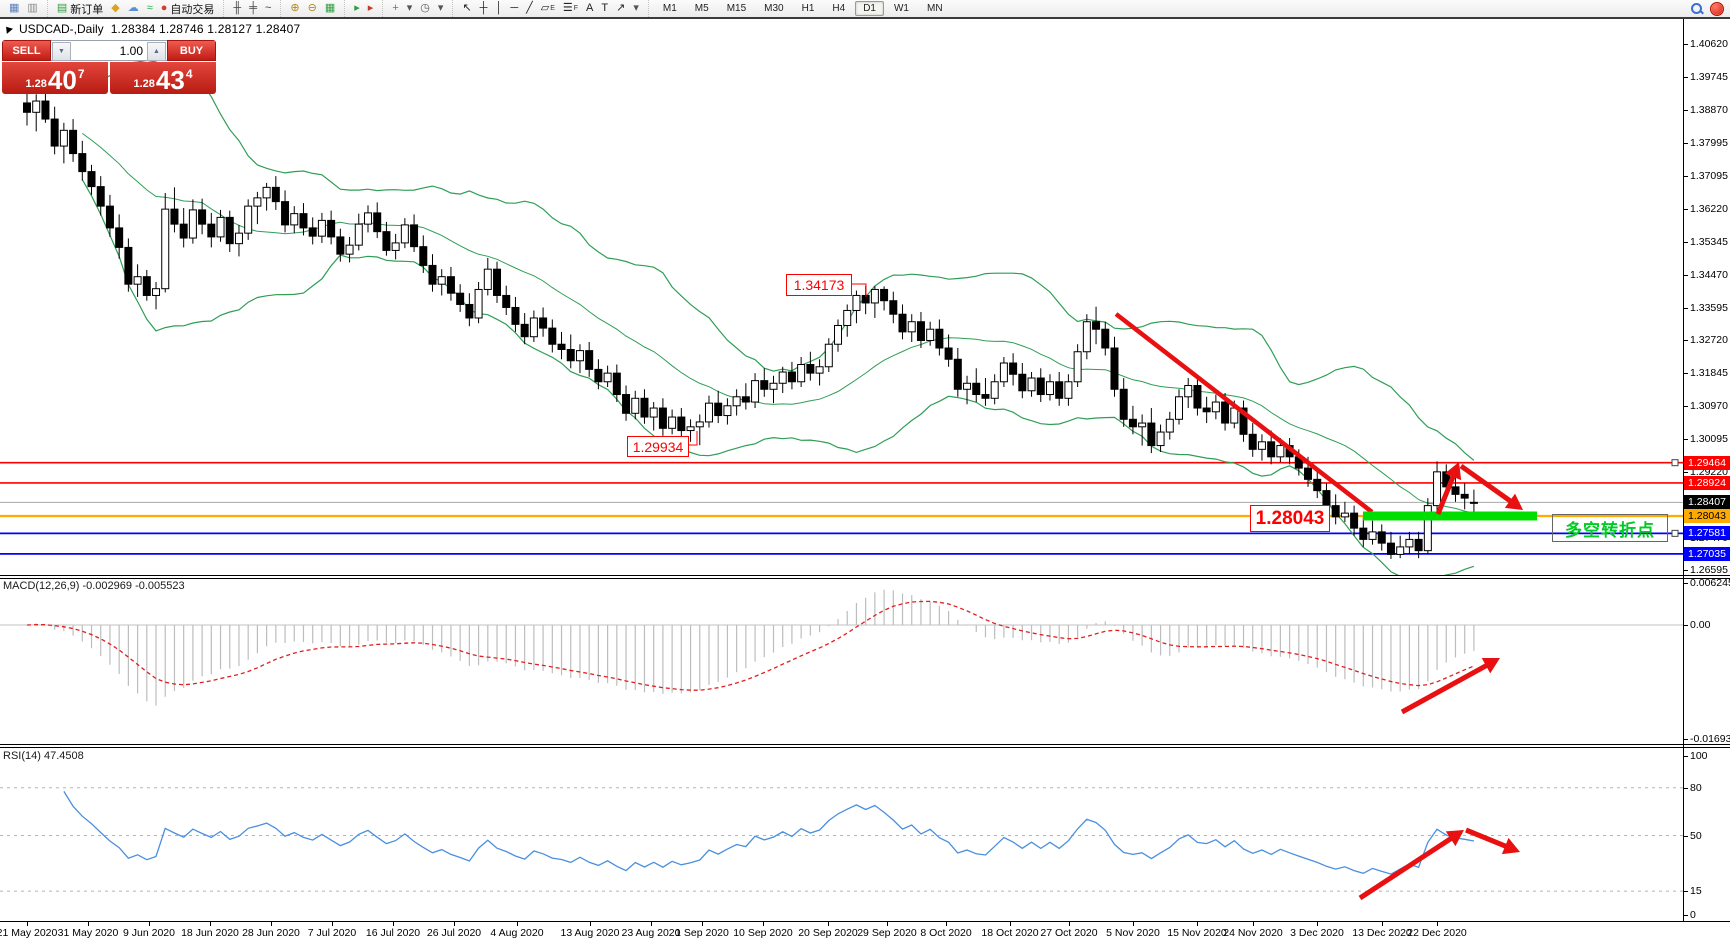  What do you see at coordinates (1244, 413) in the screenshot?
I see `downtrend-line` at bounding box center [1244, 413].